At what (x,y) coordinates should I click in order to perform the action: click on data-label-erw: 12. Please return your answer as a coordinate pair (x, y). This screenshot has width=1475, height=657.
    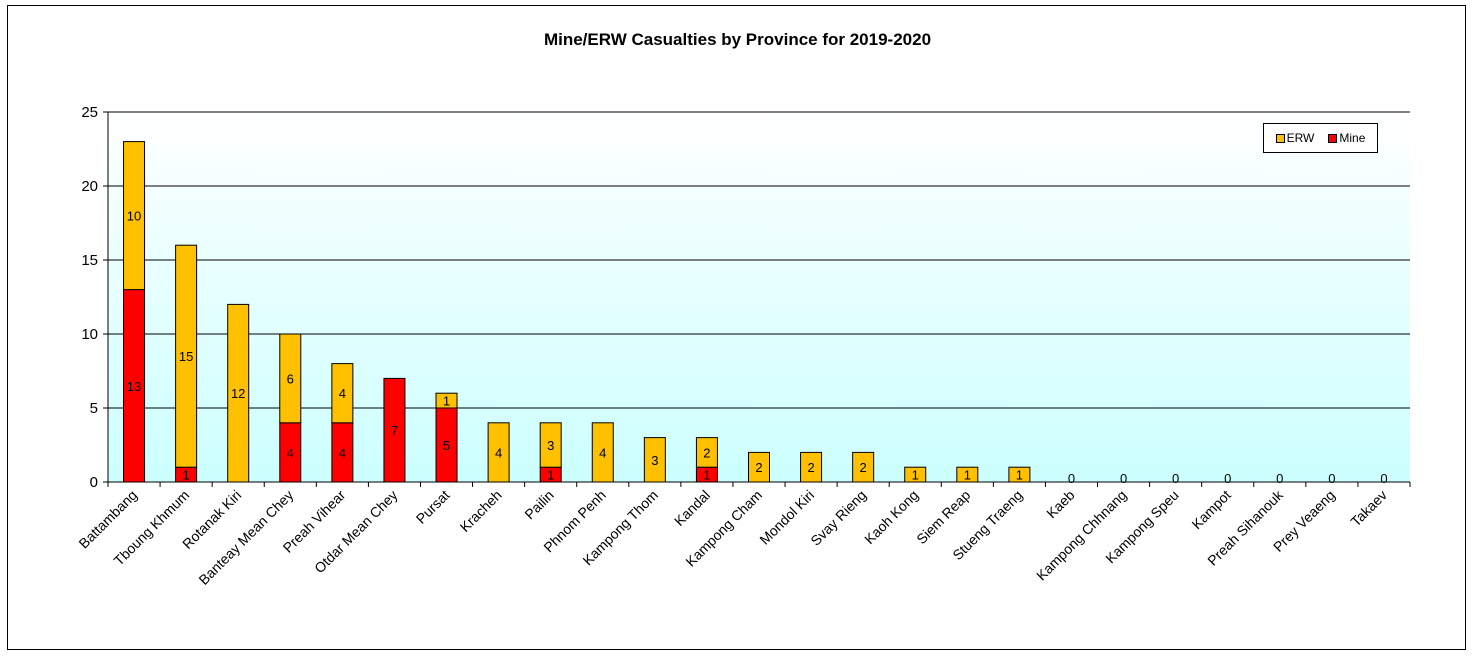
    Looking at the image, I should click on (238, 393).